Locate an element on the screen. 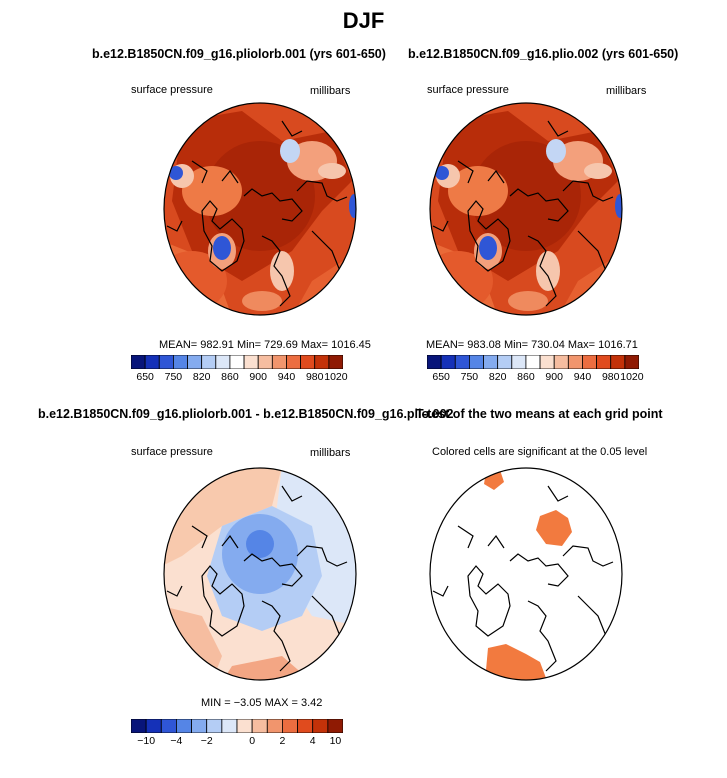 The image size is (727, 778). panel2-stats: MEAN= 983.08 Min= 730.04 Max= 1016.71 is located at coordinates (532, 345).